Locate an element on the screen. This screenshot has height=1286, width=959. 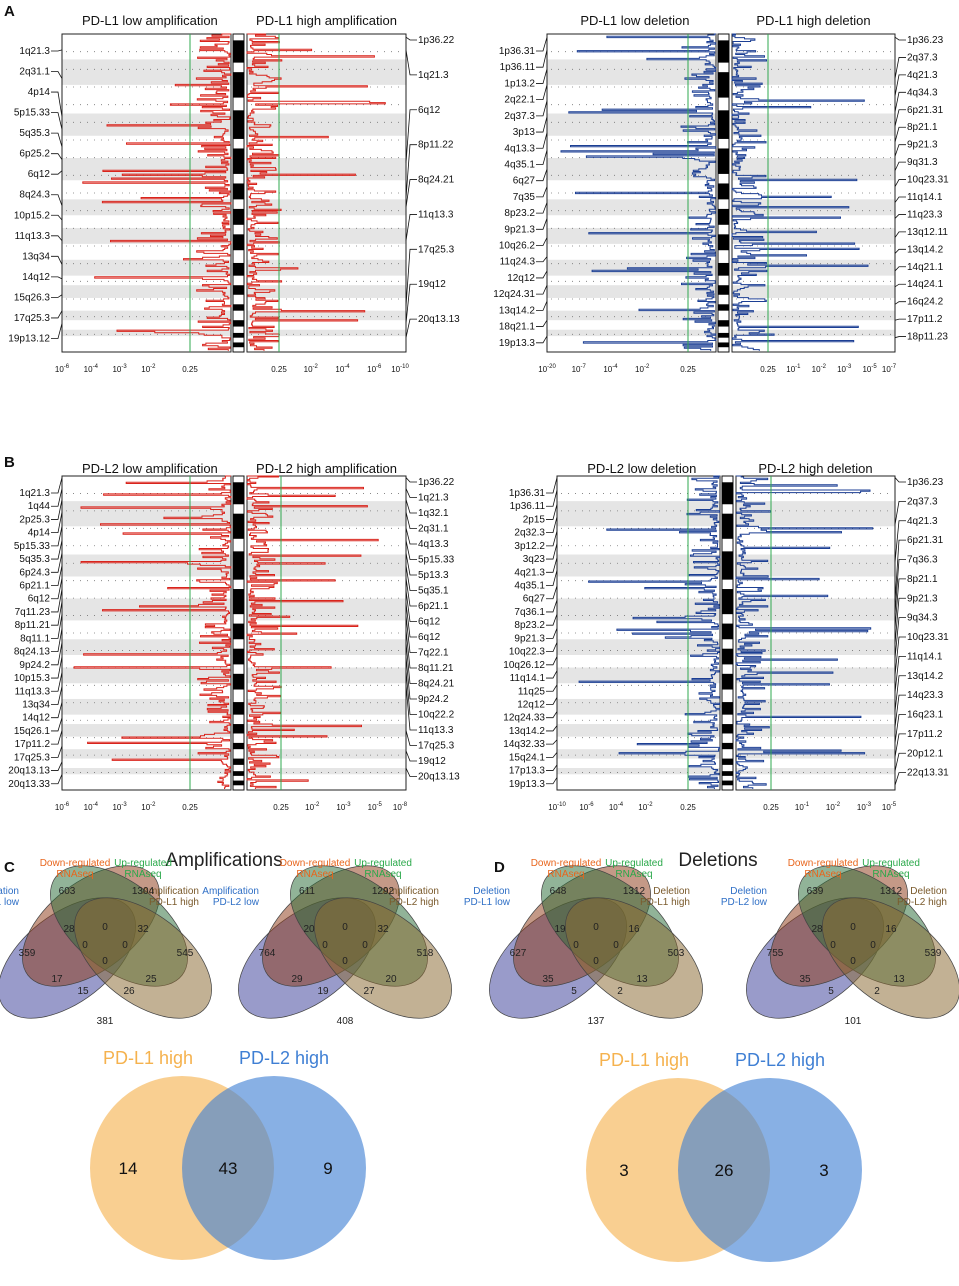
x-tick-right: 10⁻² is located at coordinates (819, 369).